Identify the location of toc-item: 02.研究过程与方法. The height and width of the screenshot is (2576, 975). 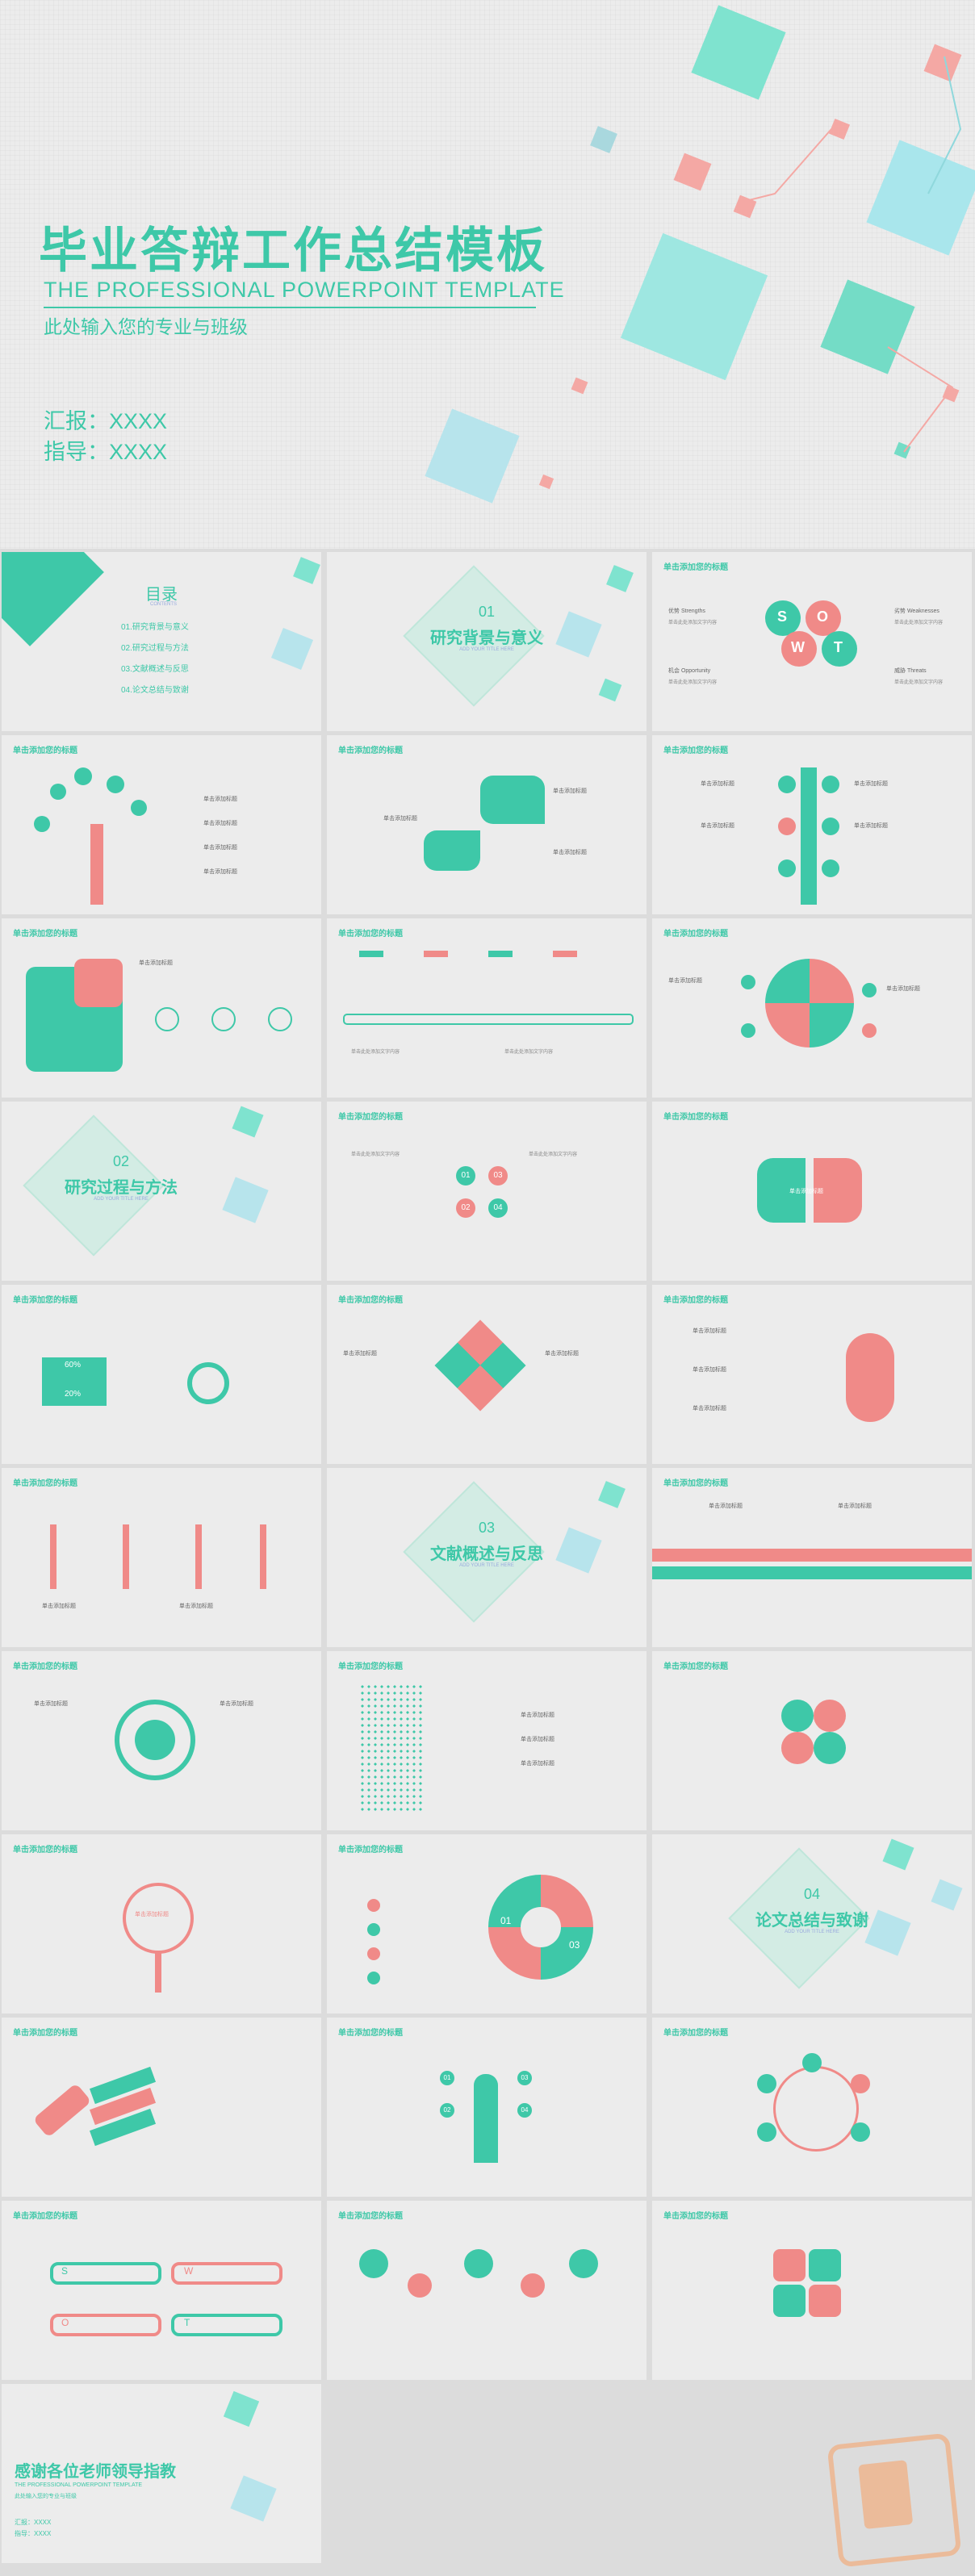
(155, 648).